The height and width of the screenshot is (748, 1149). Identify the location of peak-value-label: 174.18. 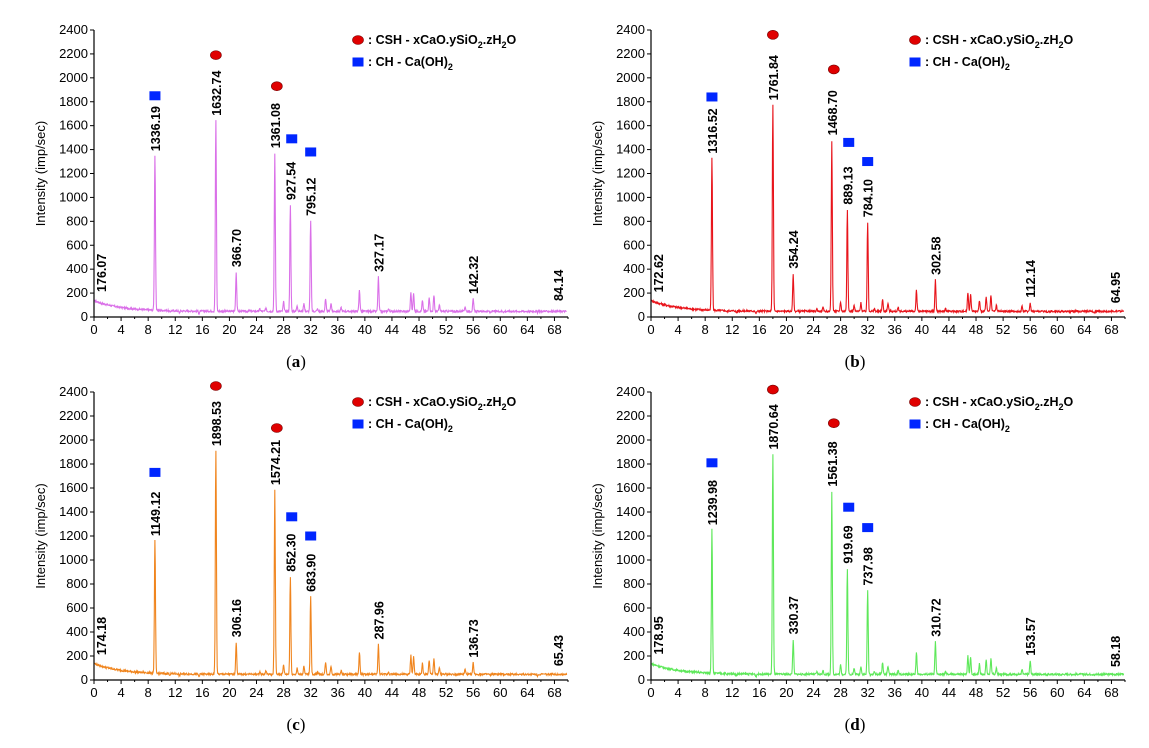
(102, 636).